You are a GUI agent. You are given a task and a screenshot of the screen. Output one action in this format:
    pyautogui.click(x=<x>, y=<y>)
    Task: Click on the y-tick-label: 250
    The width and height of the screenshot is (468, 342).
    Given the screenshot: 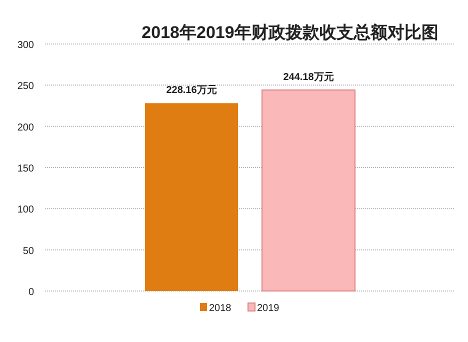 What is the action you would take?
    pyautogui.click(x=25, y=86)
    